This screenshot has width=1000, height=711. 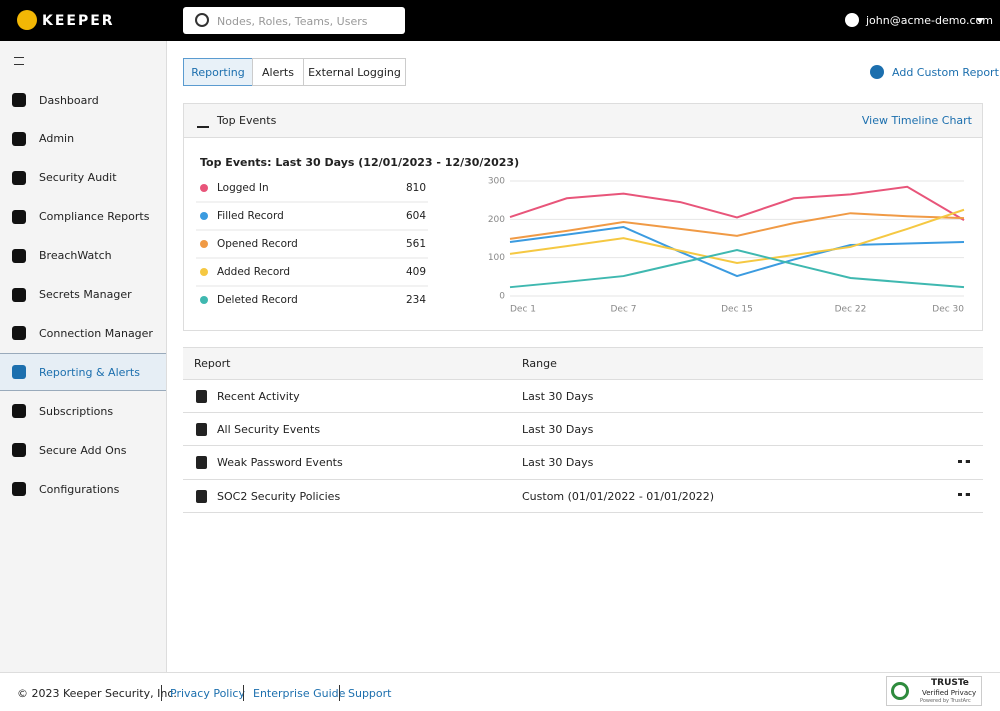 I want to click on table-row: All Security Events Last 30 Days, so click(x=583, y=430).